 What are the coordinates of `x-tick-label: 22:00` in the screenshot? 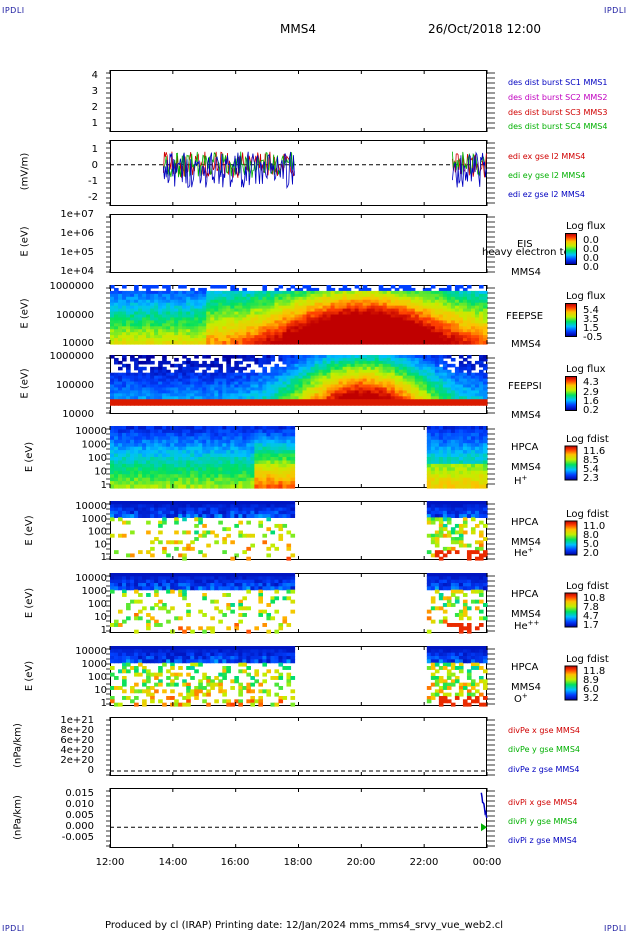 It's located at (424, 862).